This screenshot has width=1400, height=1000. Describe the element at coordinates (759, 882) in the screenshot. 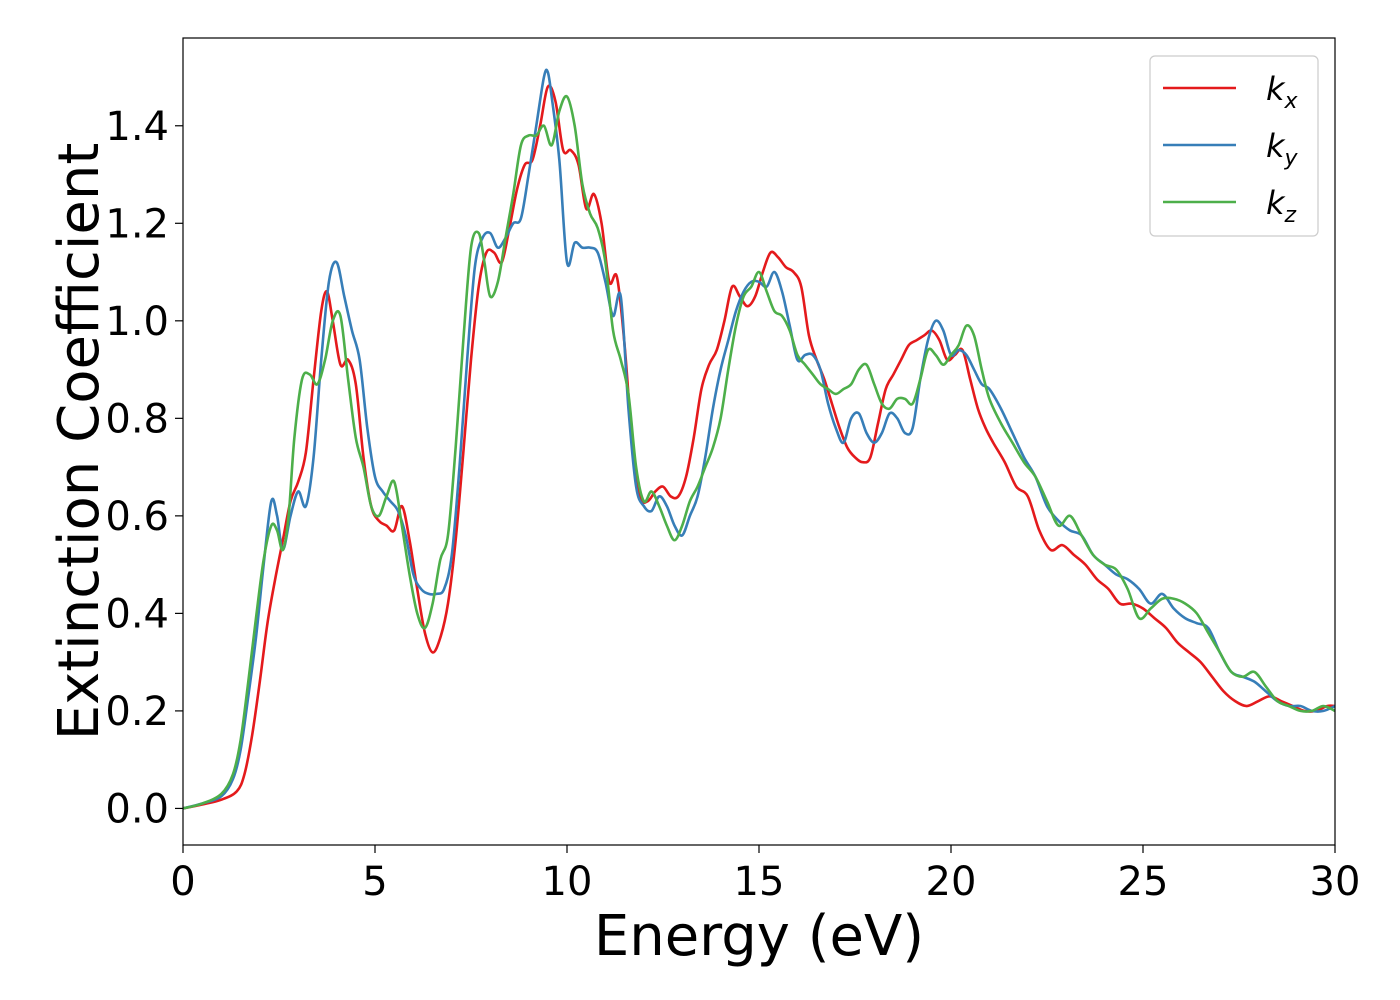

I see `x-tick-label: 15` at that location.